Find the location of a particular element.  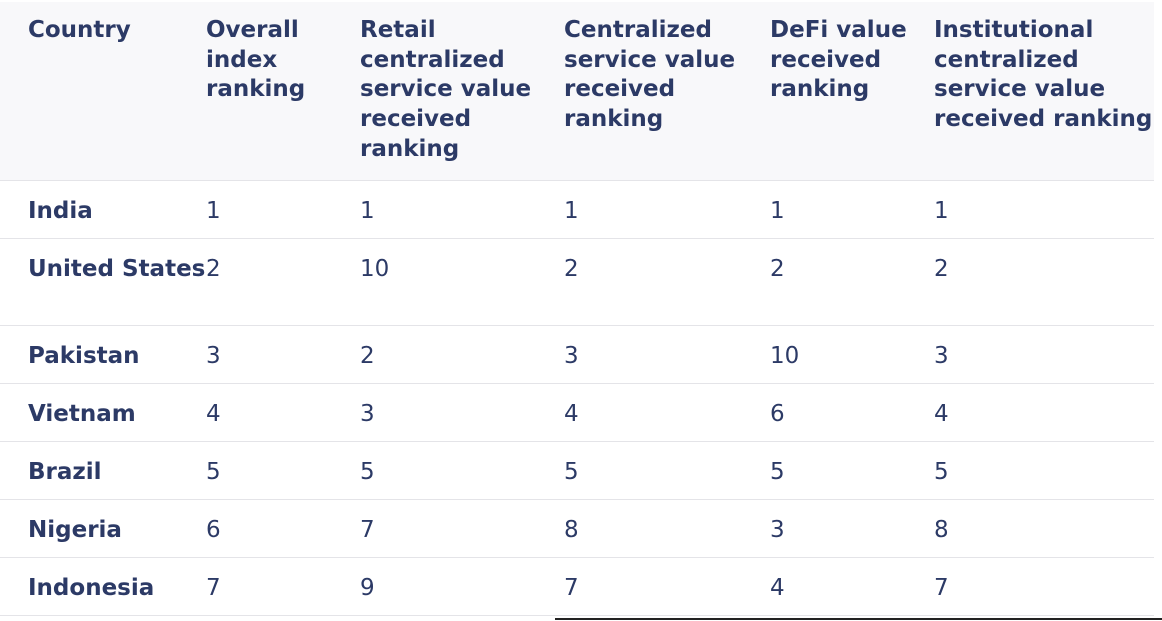

cell-defi: 5 is located at coordinates (852, 470).